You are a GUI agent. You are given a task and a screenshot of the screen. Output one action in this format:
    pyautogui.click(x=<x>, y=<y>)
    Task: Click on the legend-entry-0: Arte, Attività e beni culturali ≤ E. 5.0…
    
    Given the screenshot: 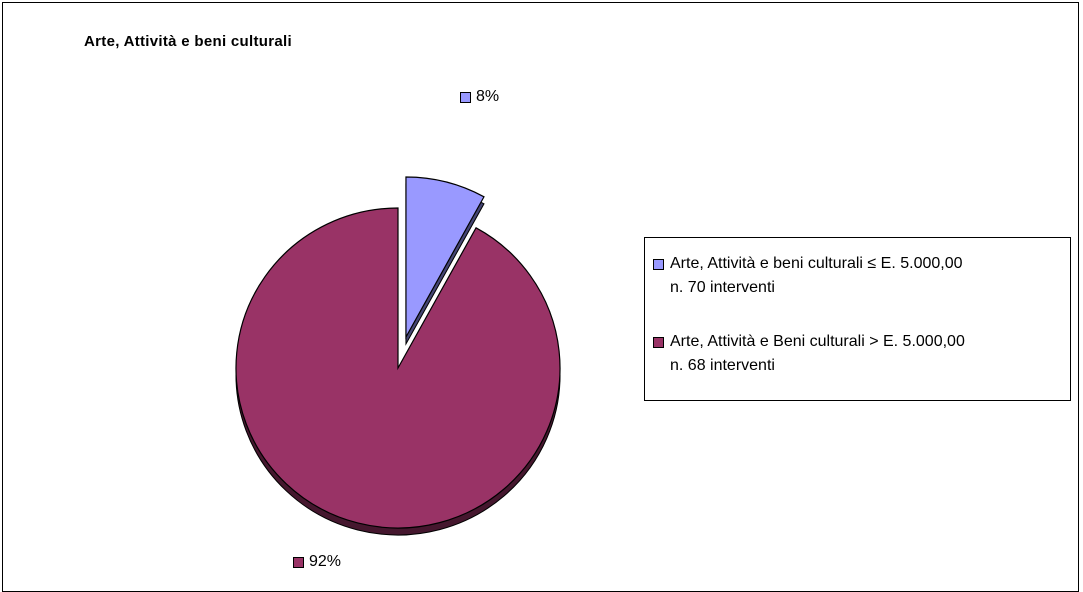 What is the action you would take?
    pyautogui.click(x=808, y=276)
    